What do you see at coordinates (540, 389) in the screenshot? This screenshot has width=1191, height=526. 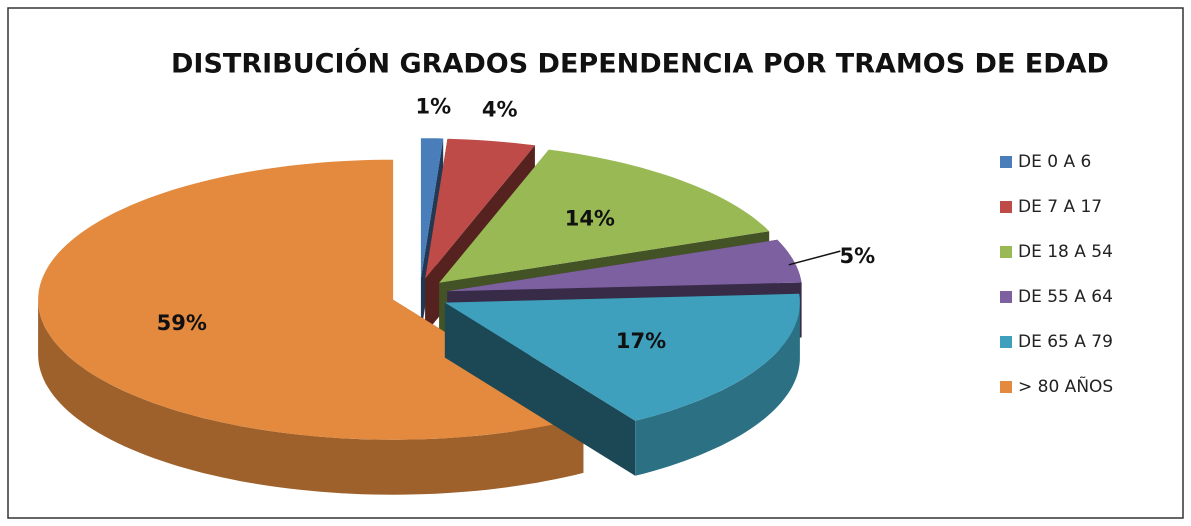 I see `slice-side` at bounding box center [540, 389].